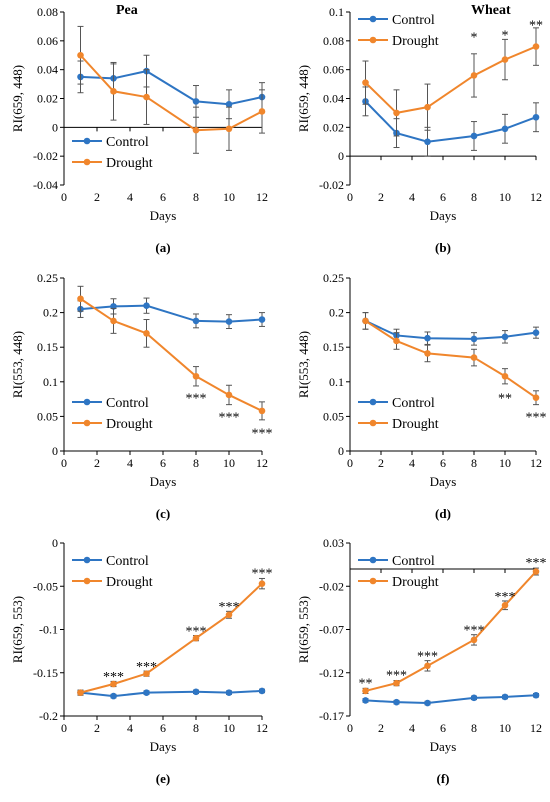 This screenshot has width=550, height=802. What do you see at coordinates (48, 716) in the screenshot?
I see `y-tick-label: -0.2` at bounding box center [48, 716].